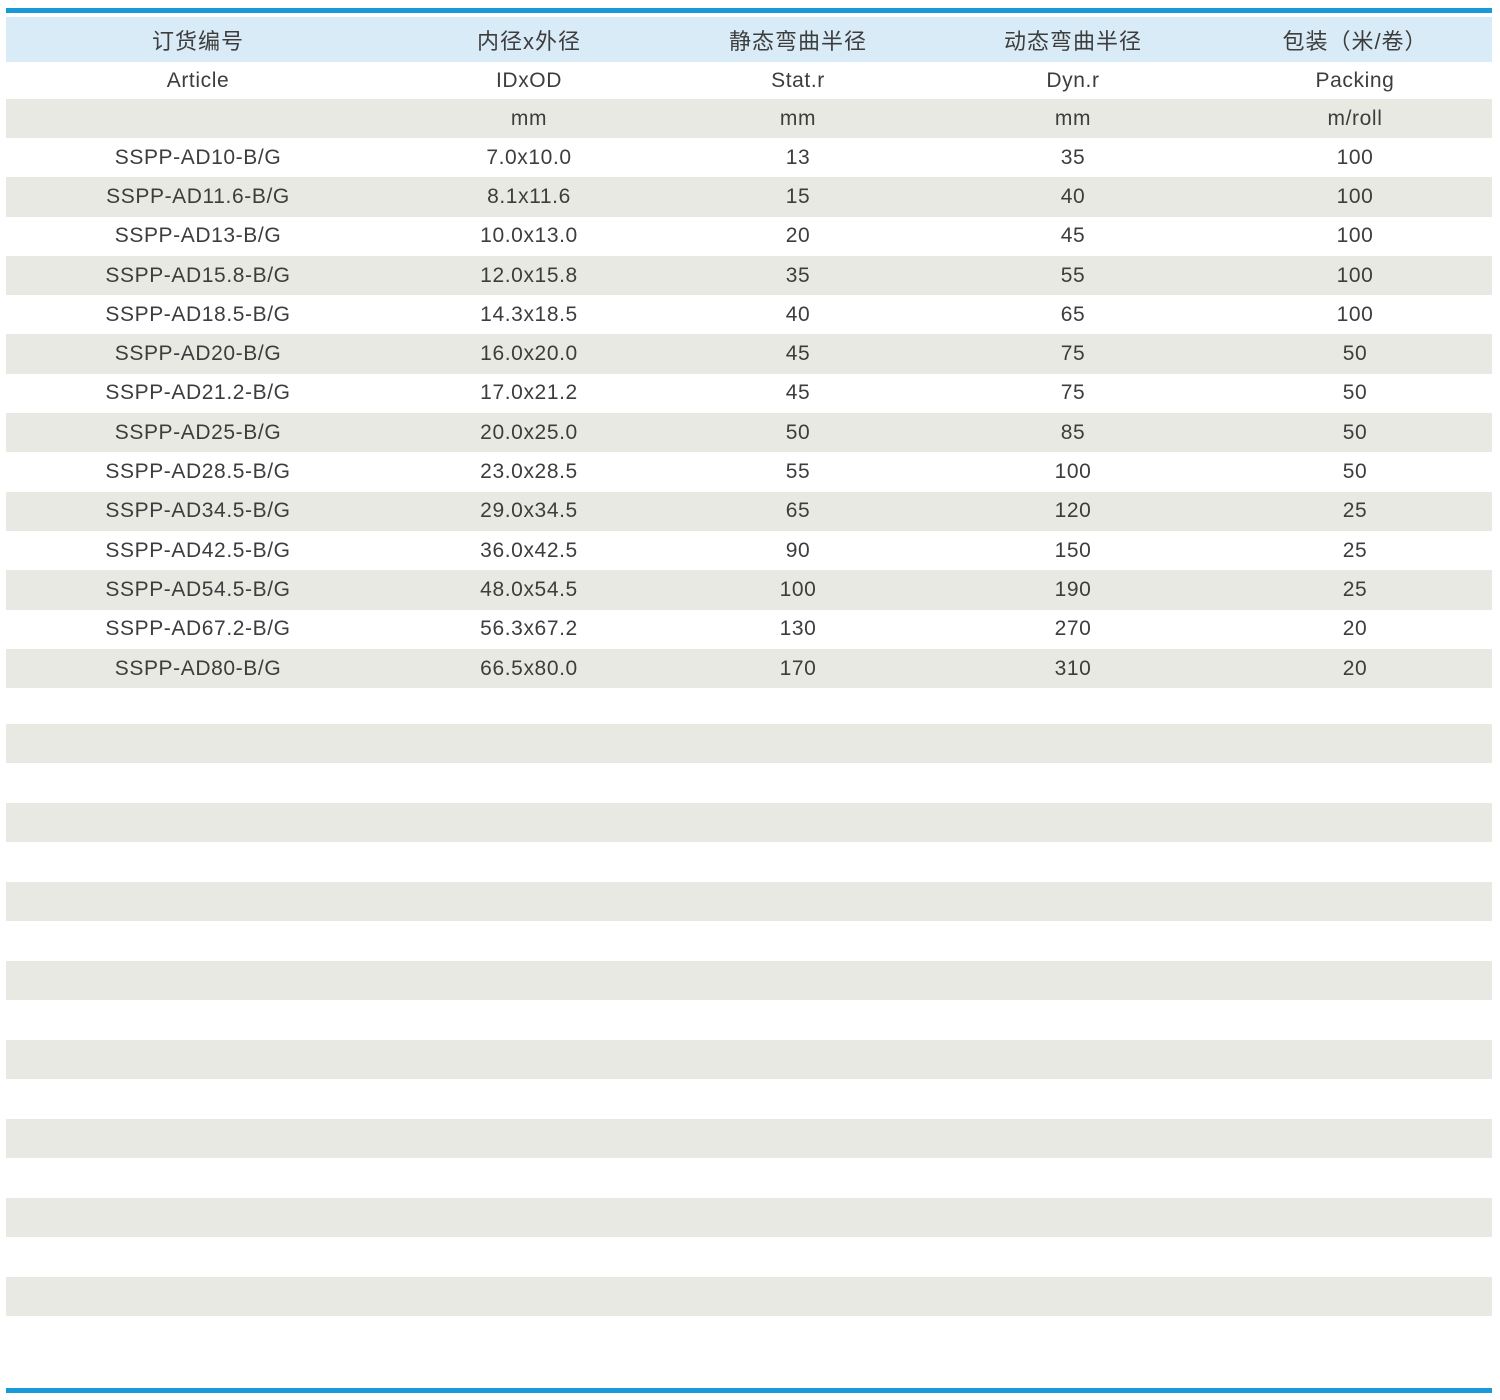 The width and height of the screenshot is (1500, 1400). What do you see at coordinates (529, 275) in the screenshot?
I see `cell-idxod: 12.0x15.8` at bounding box center [529, 275].